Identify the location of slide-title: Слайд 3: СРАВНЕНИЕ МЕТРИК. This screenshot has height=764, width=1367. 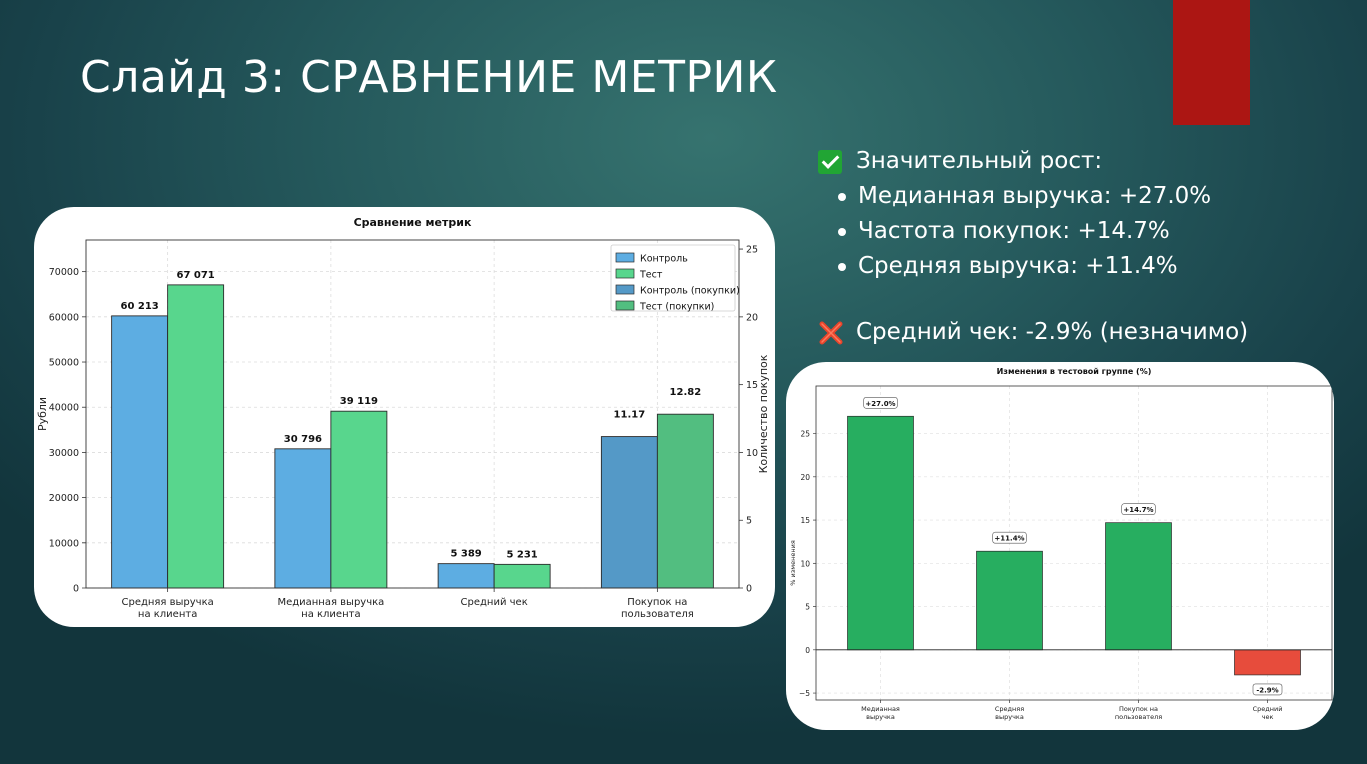
(429, 77).